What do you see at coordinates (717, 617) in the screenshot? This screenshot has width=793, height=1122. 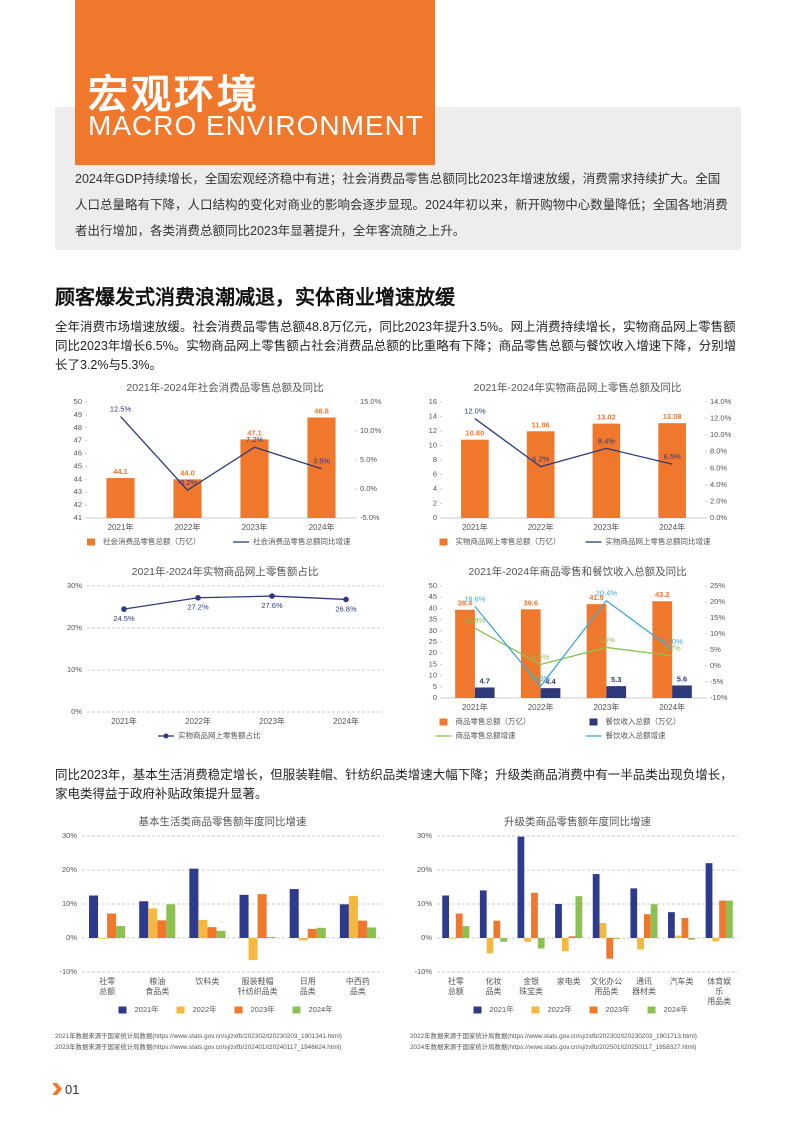 I see `y2-tick-label: 15%` at bounding box center [717, 617].